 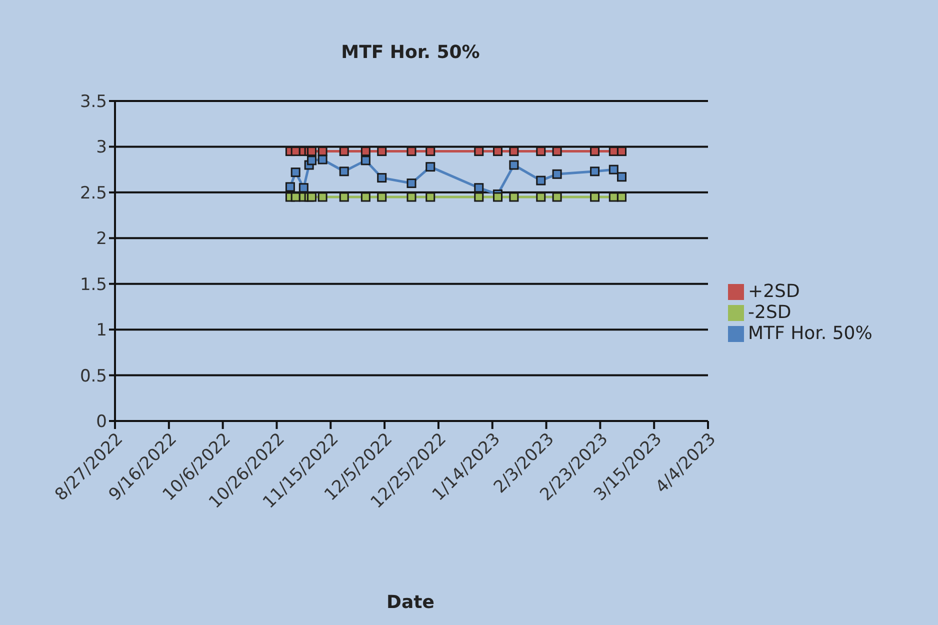 I want to click on y-tick-label: 3, so click(x=101, y=148).